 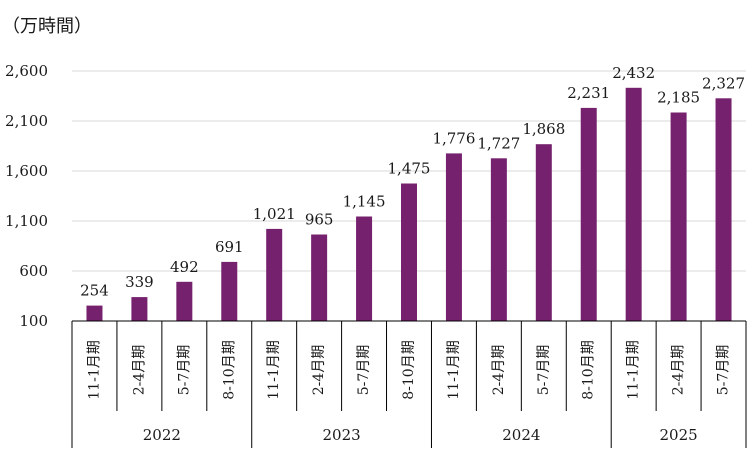 What do you see at coordinates (33, 271) in the screenshot?
I see `y-tick-label: 600` at bounding box center [33, 271].